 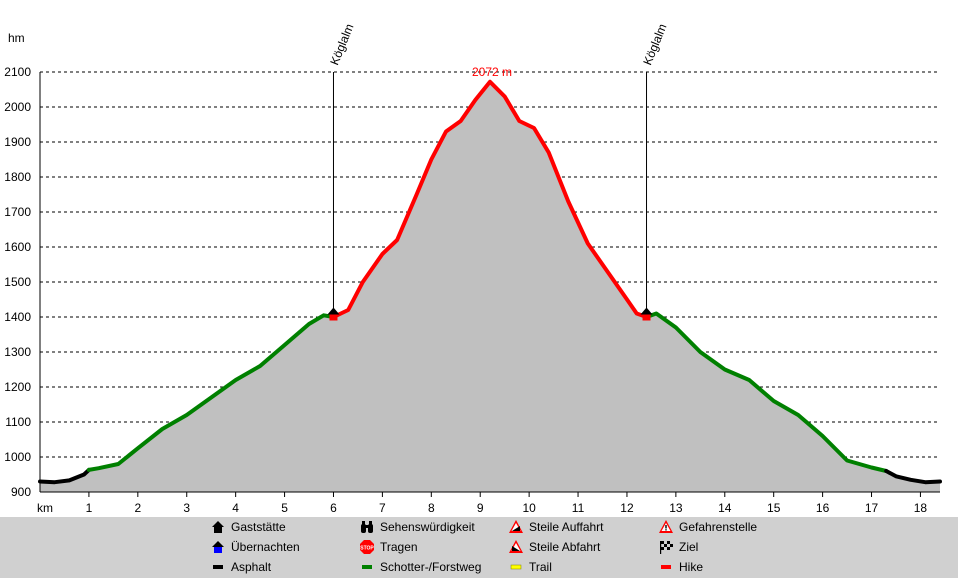 I want to click on legend-item-uebernachten: Übernachten, so click(x=255, y=547).